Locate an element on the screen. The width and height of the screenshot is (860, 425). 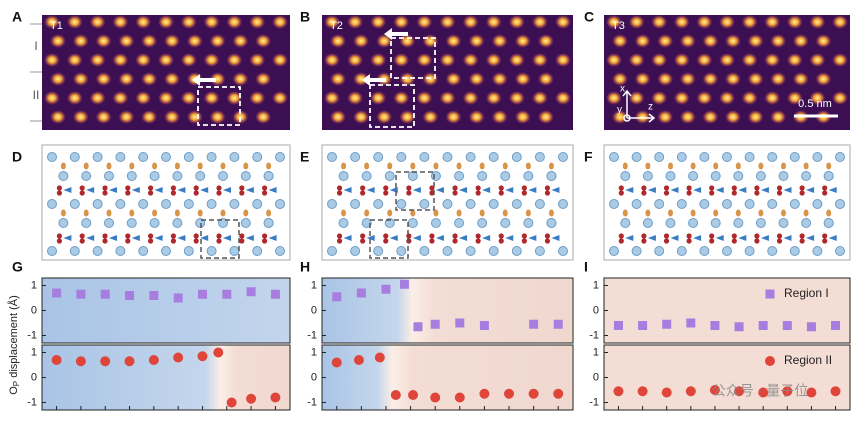
chart-bg is located at coordinates (727, 377).